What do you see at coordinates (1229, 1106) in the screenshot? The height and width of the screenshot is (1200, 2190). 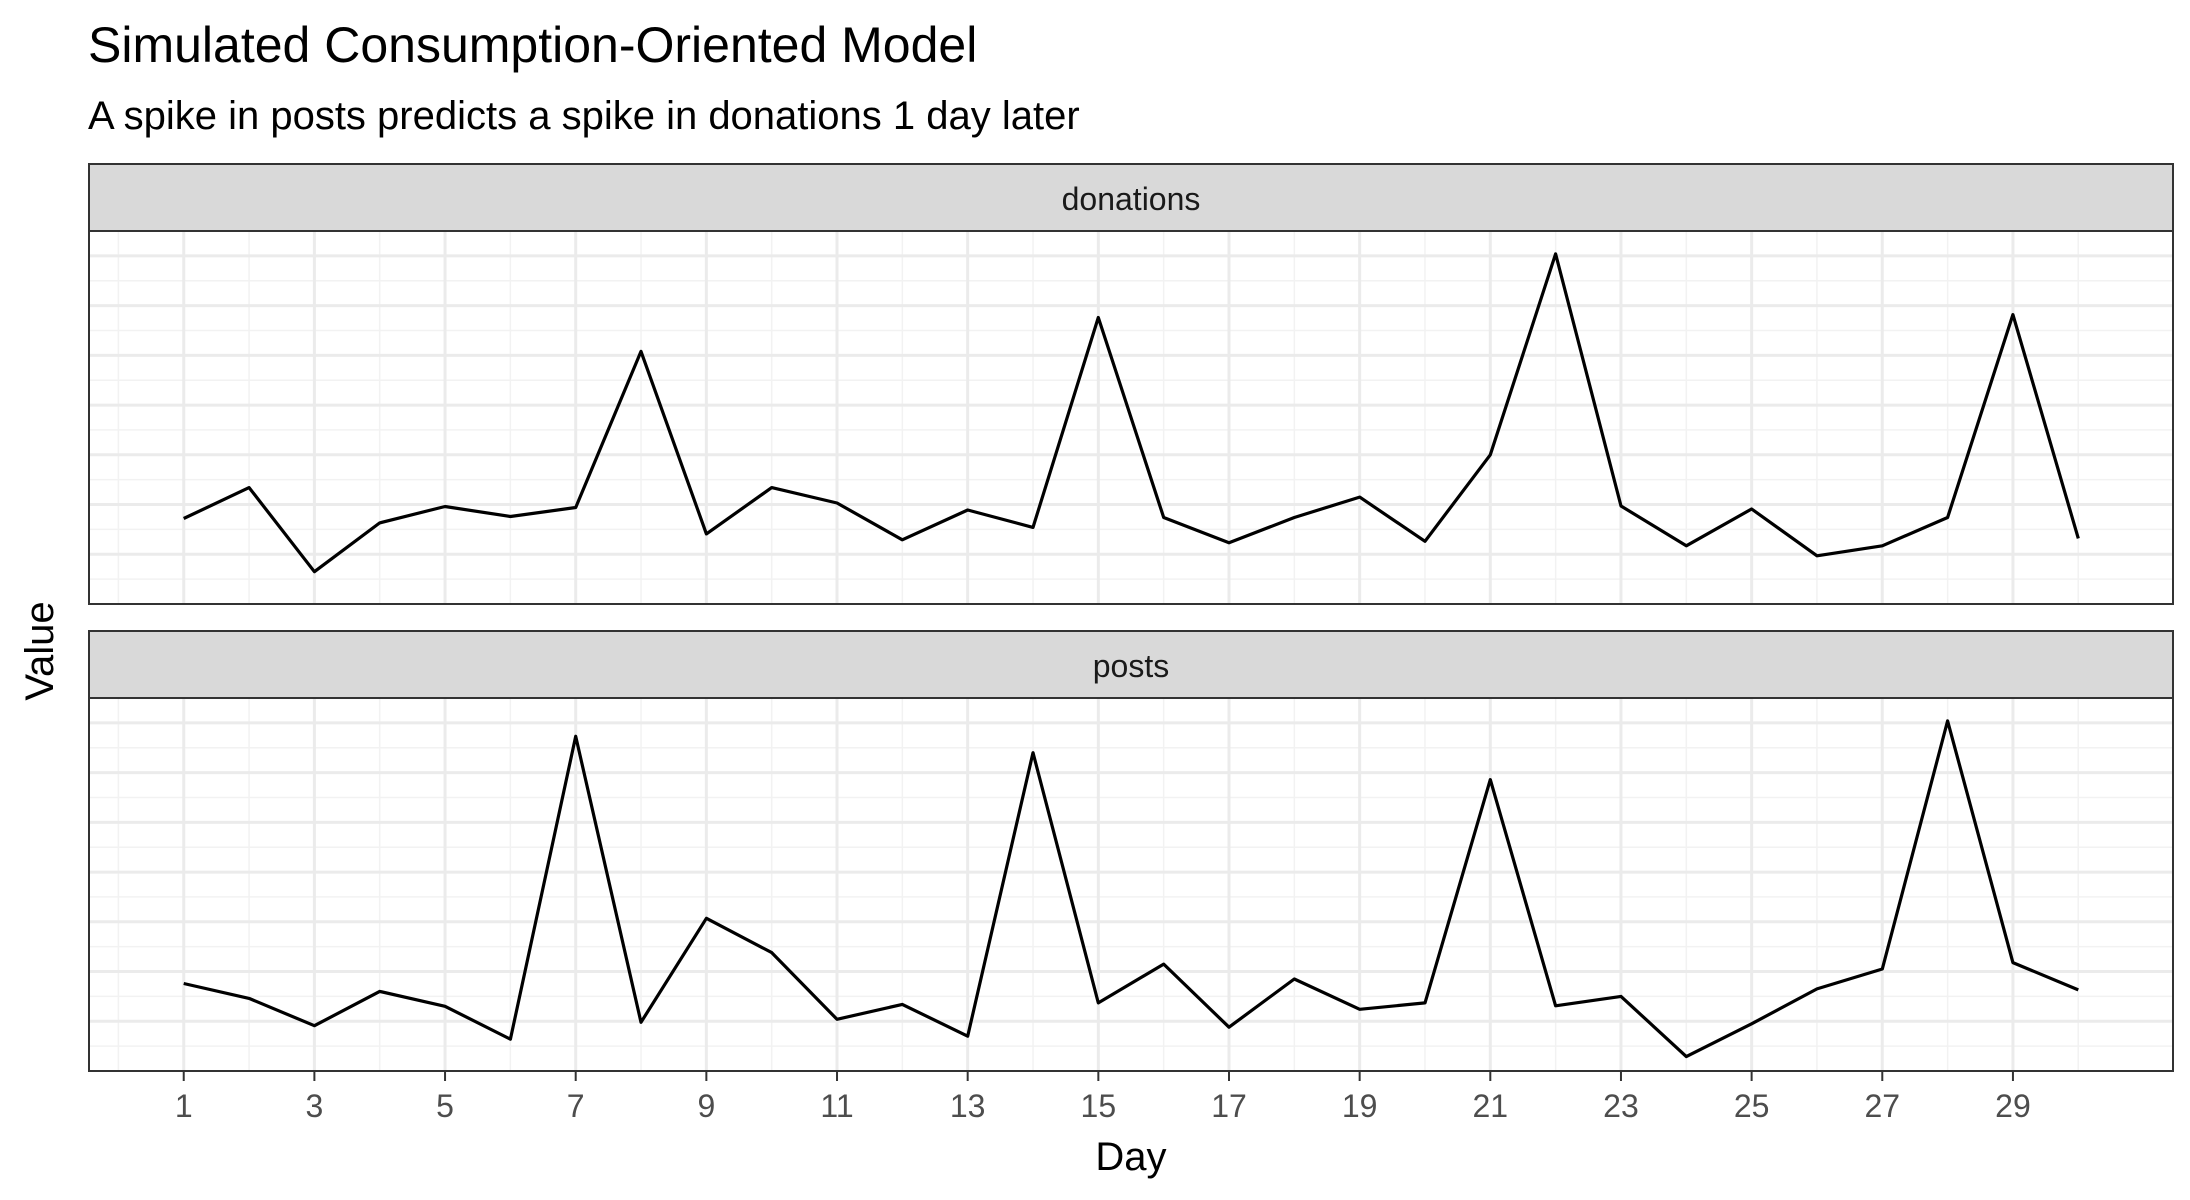 I see `x-tick-label: 17` at bounding box center [1229, 1106].